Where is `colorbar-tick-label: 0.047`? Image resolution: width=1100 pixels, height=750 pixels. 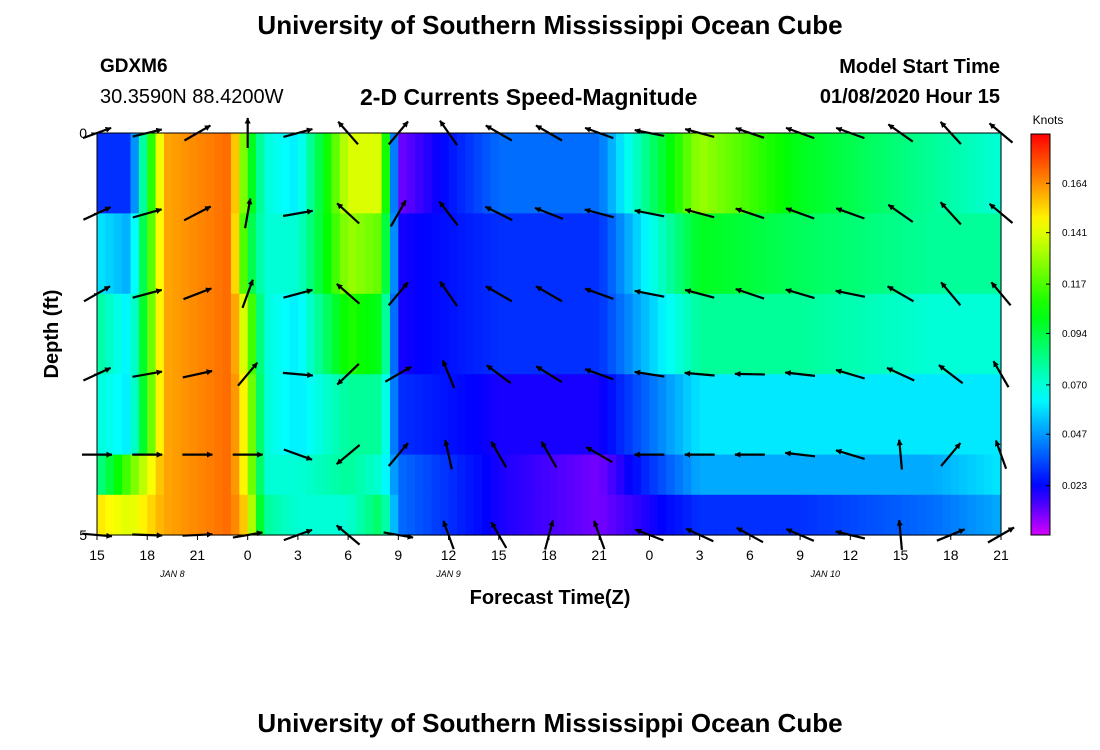 colorbar-tick-label: 0.047 is located at coordinates (1074, 435).